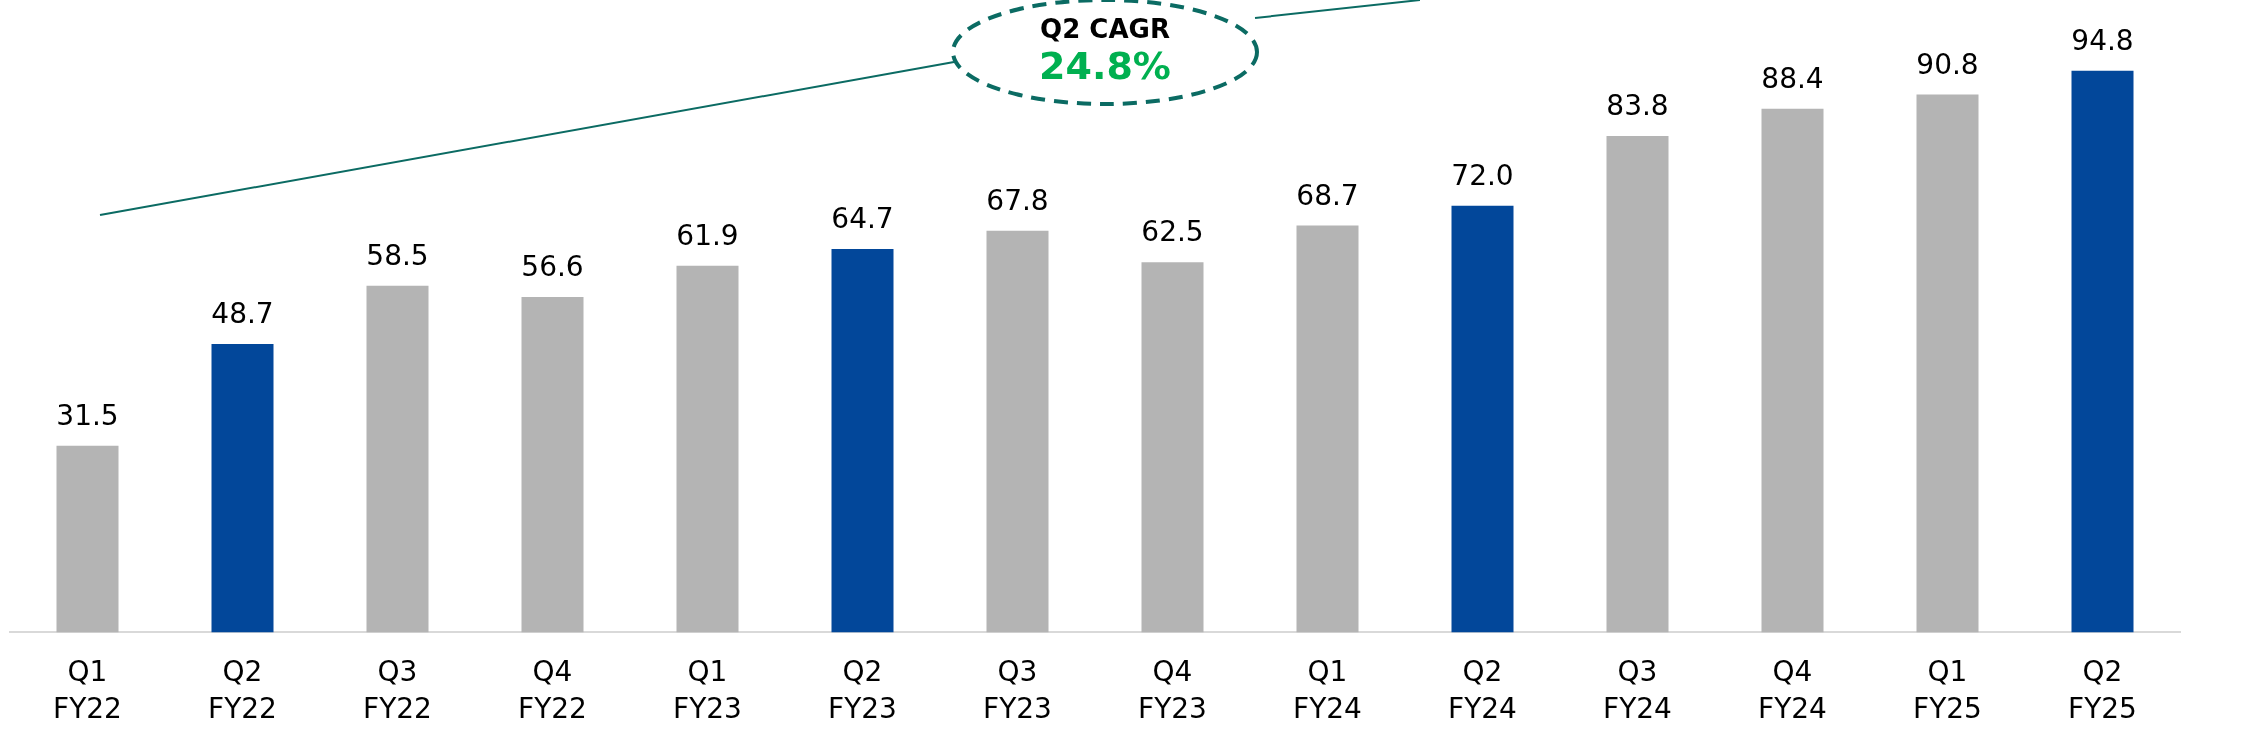 The image size is (2249, 752). What do you see at coordinates (1327, 195) in the screenshot?
I see `data-label: 68.7` at bounding box center [1327, 195].